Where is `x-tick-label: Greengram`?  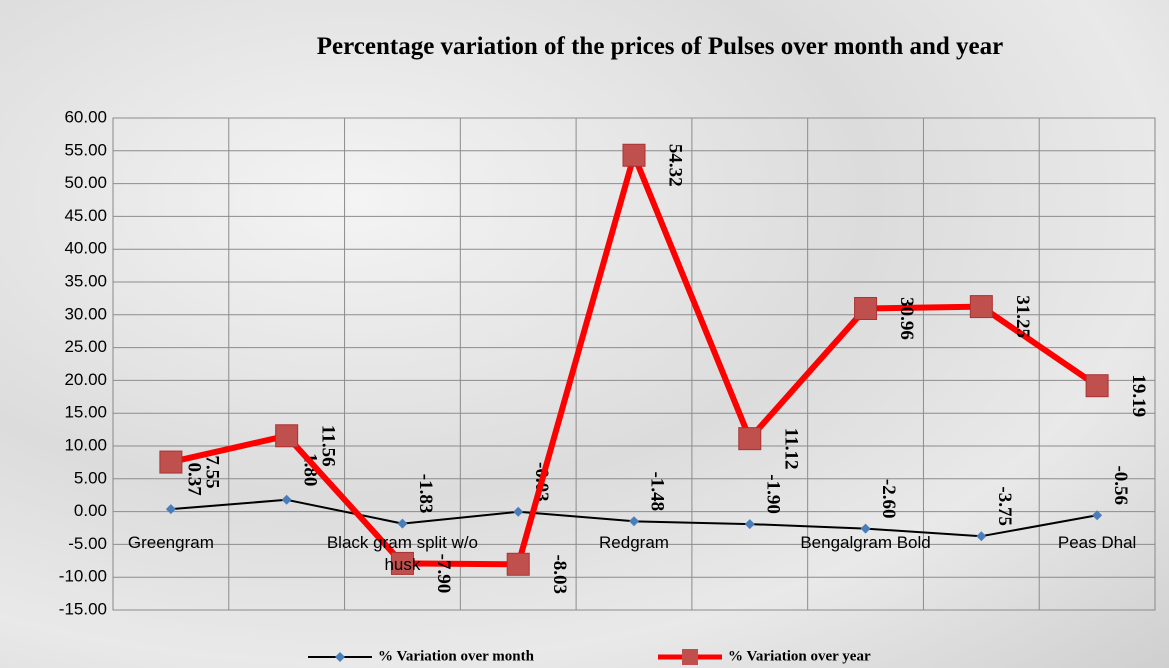 x-tick-label: Greengram is located at coordinates (170, 542).